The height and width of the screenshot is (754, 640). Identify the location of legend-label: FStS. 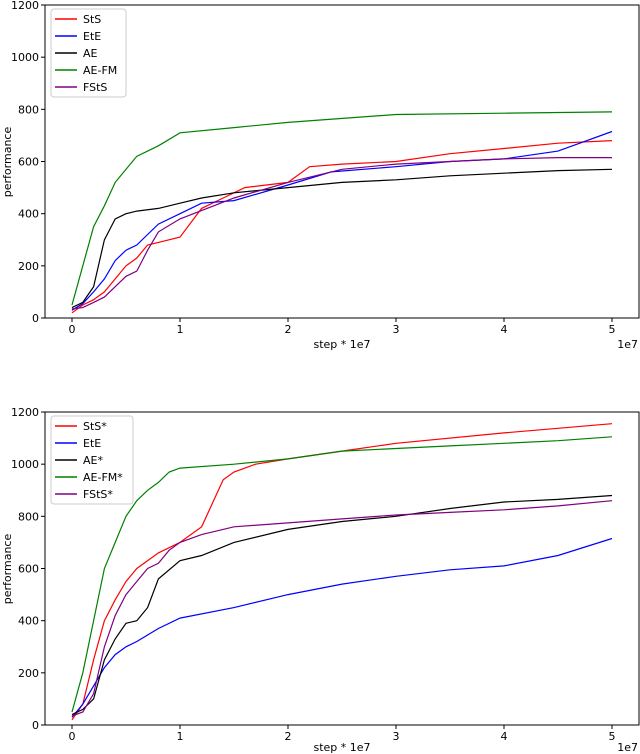
(95, 87).